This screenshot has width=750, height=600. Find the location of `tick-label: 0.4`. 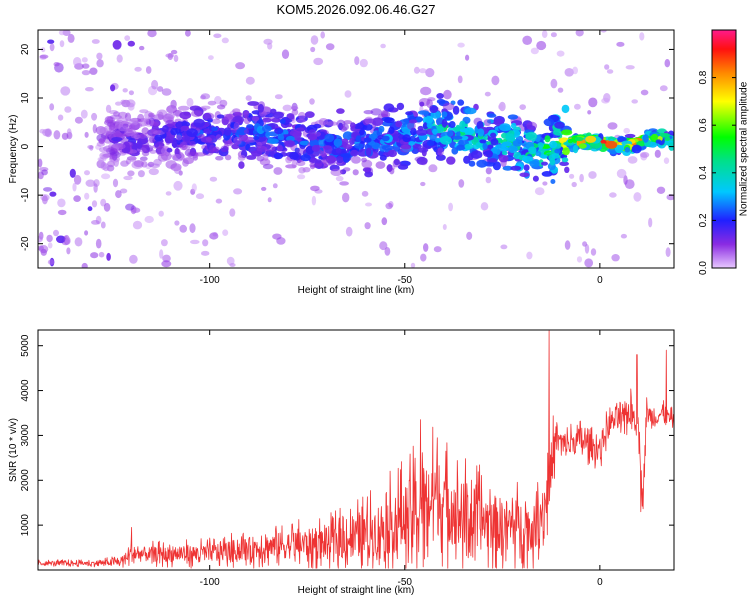

tick-label: 0.4 is located at coordinates (703, 172).